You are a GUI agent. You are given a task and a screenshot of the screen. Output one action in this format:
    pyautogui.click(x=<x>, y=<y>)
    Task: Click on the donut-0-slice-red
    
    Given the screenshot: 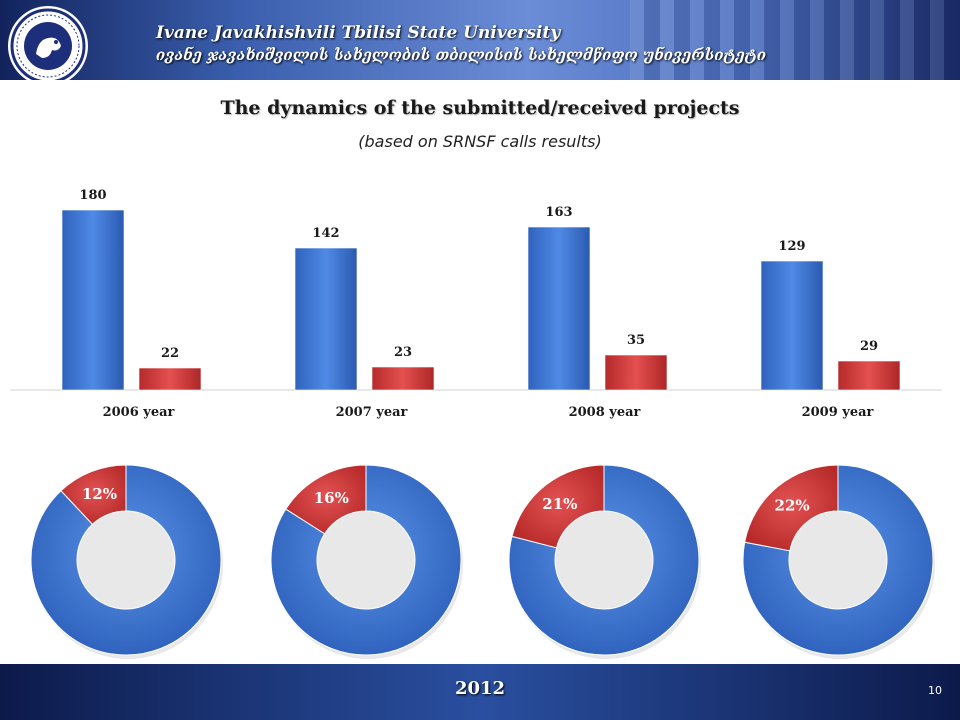 What is the action you would take?
    pyautogui.click(x=93, y=494)
    